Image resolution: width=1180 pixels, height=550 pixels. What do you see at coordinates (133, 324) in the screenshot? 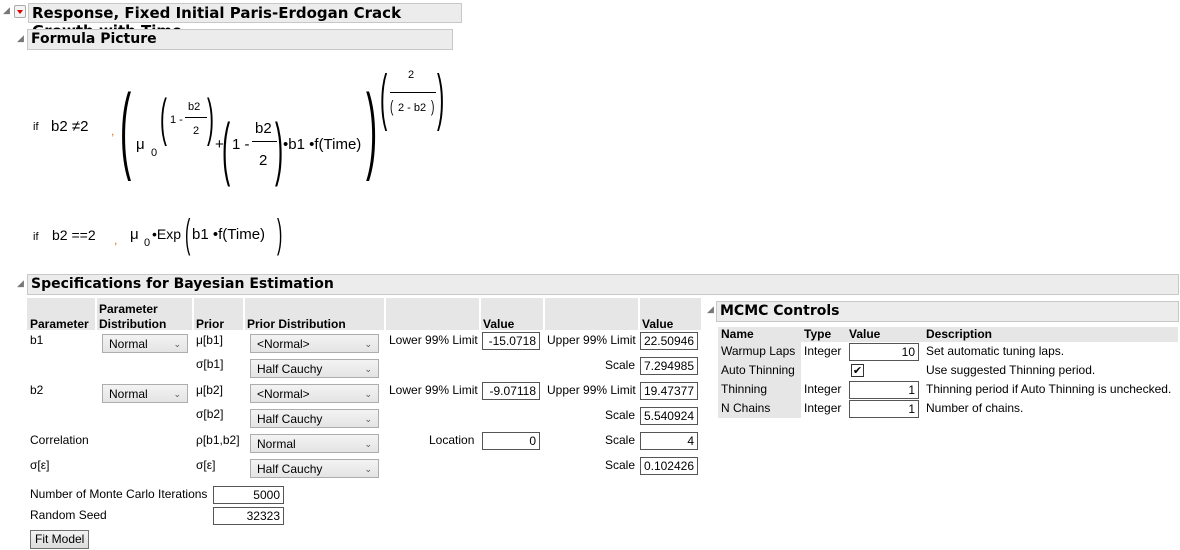
I see `col-param-dist: Distribution` at bounding box center [133, 324].